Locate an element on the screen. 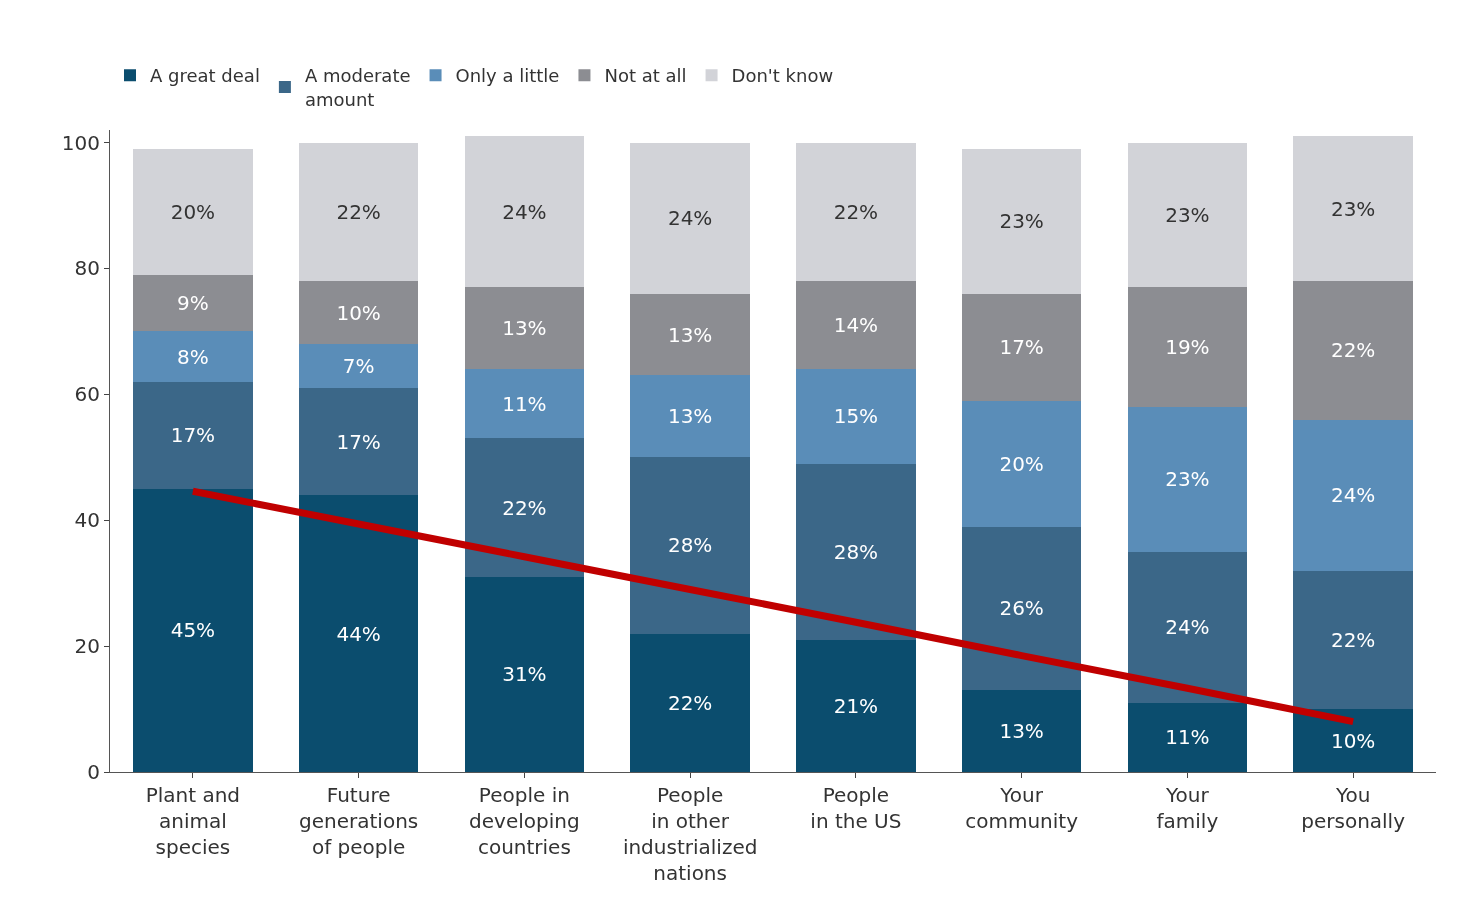 The height and width of the screenshot is (922, 1476). y-tick-label: 20 is located at coordinates (87, 646).